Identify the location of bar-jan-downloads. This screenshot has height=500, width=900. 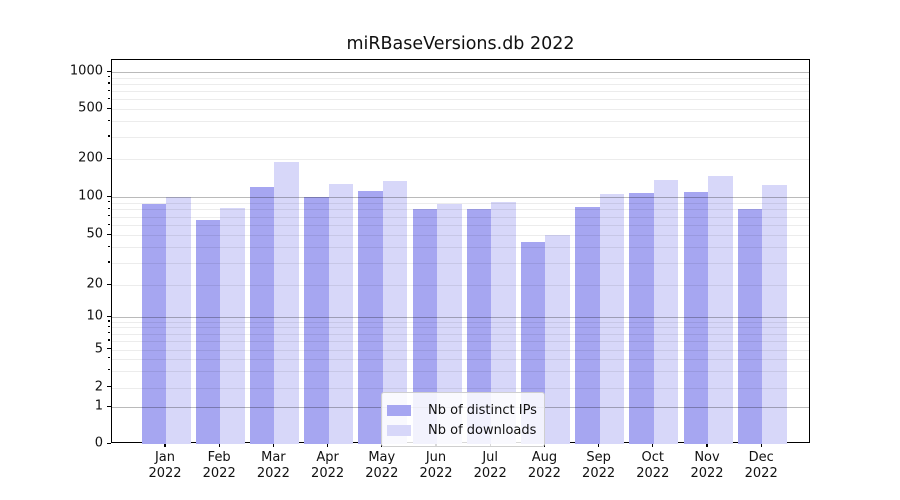
(178, 320).